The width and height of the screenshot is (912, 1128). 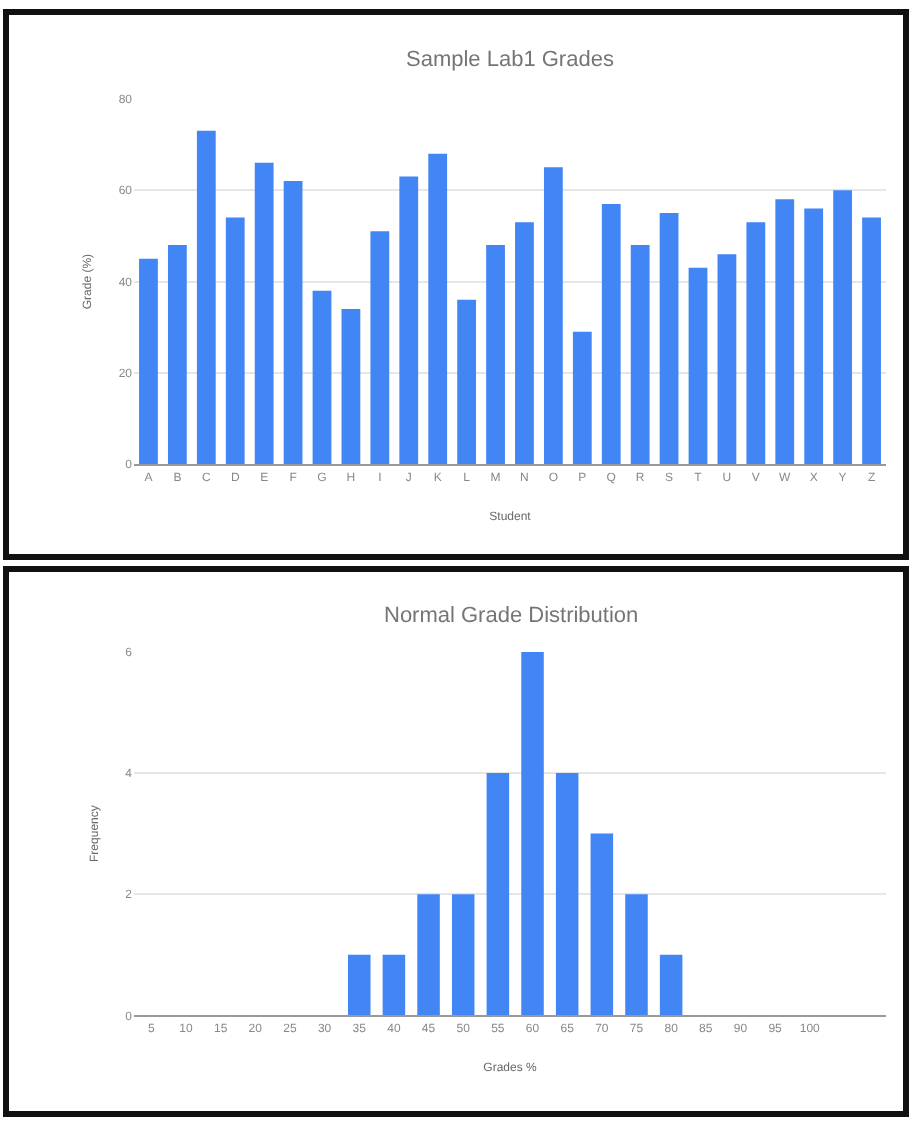 I want to click on chart-title: Normal Grade Distribution, so click(x=511, y=616).